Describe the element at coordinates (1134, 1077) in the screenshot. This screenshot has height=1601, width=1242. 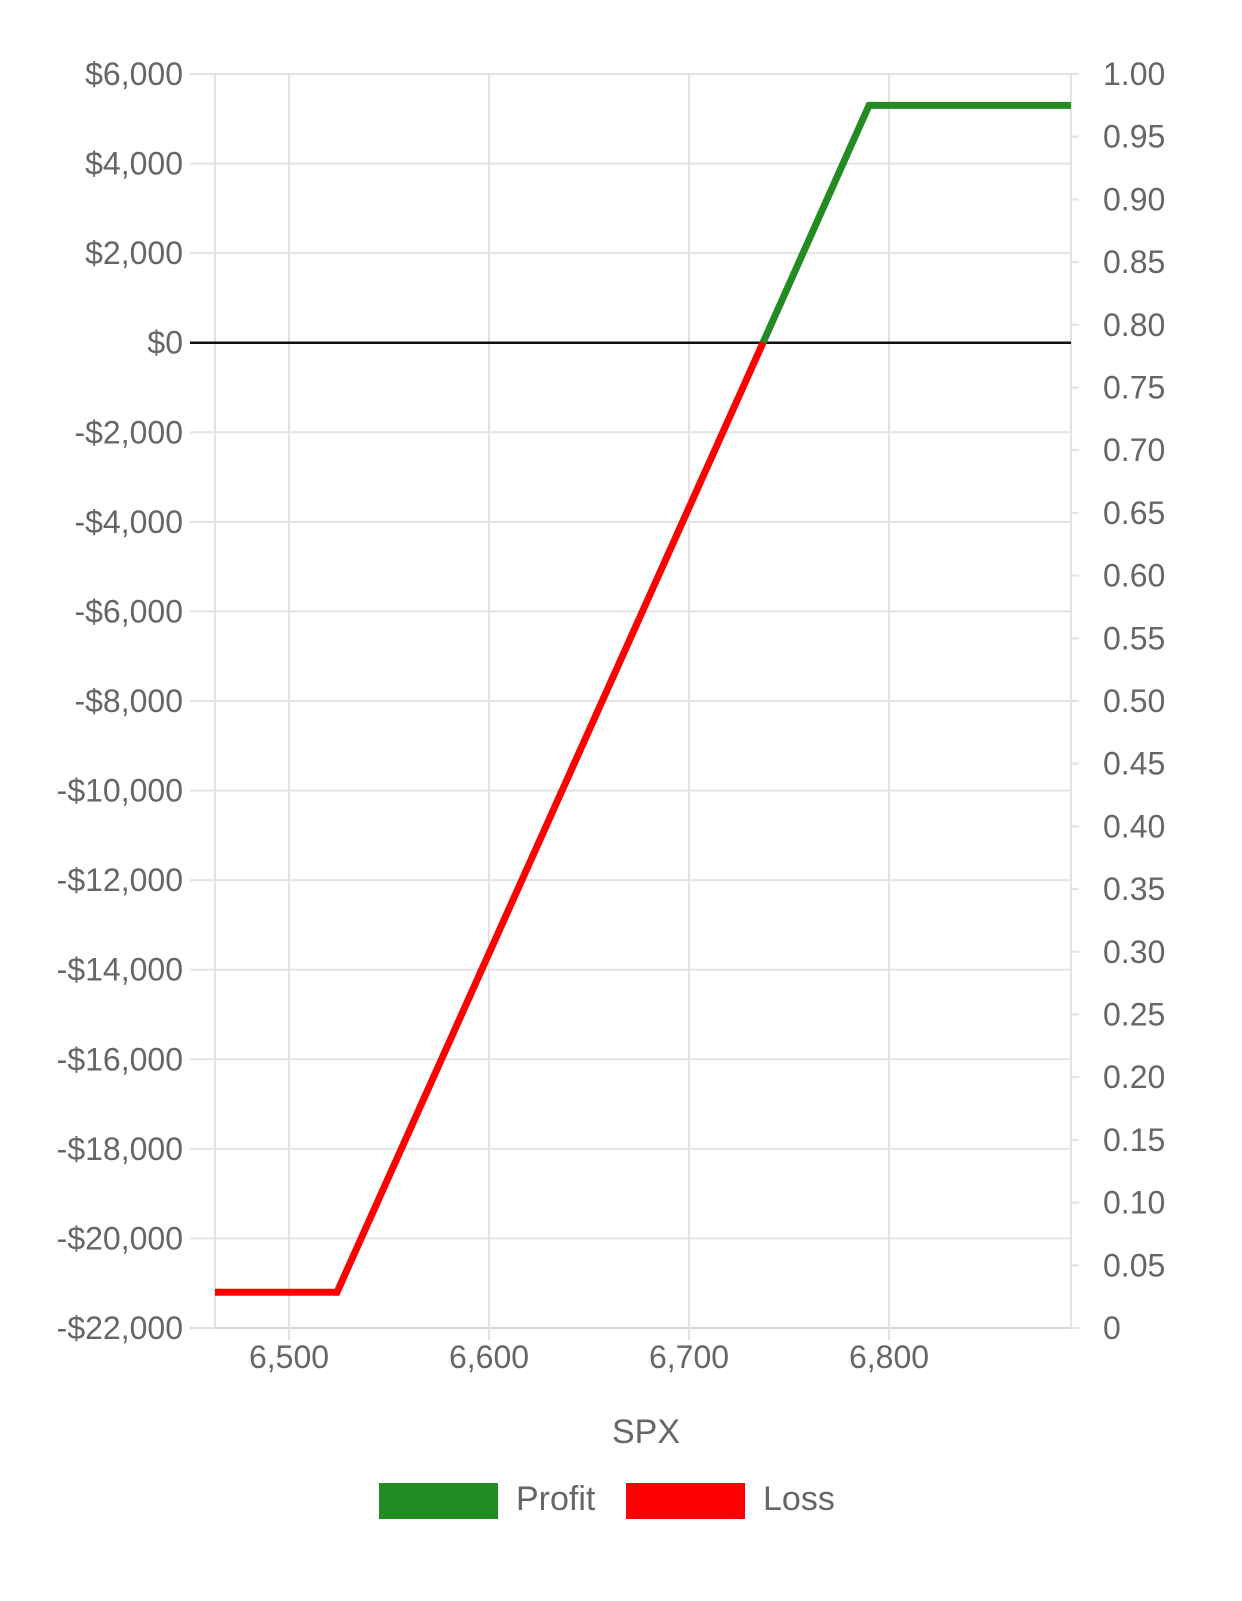
I see `y-right-tick-label: 0.20` at that location.